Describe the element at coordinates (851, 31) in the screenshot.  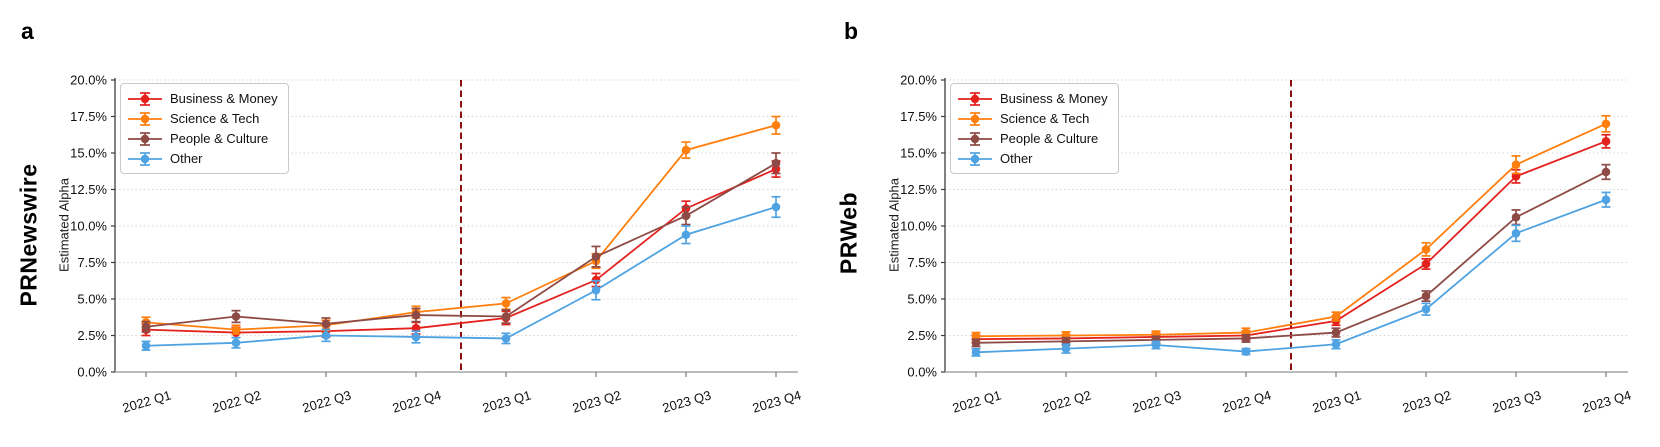
I see `panel-letter-b: b` at that location.